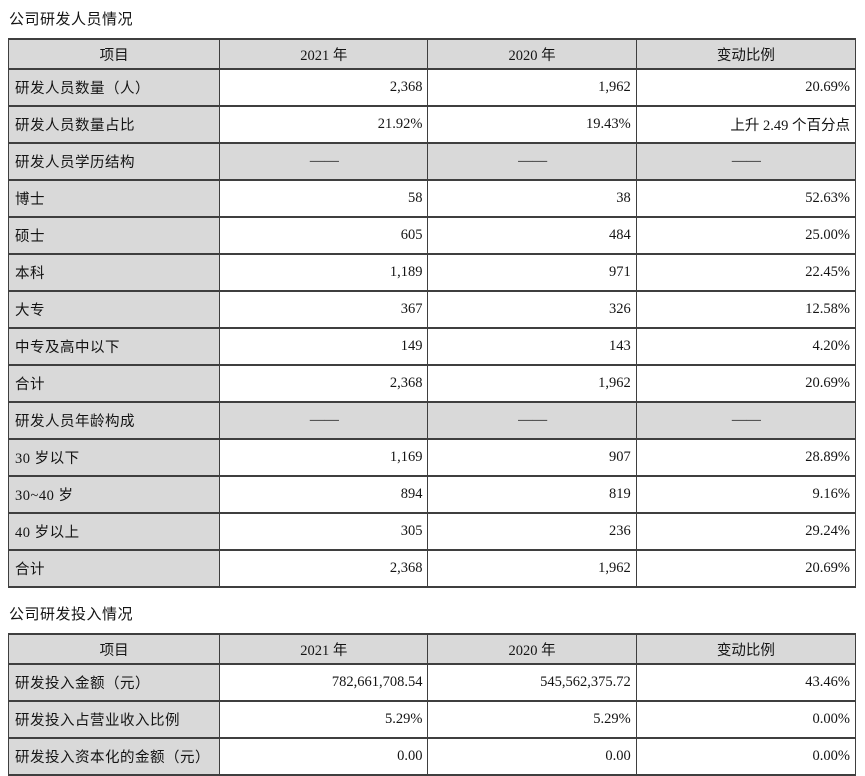 The width and height of the screenshot is (865, 776). What do you see at coordinates (746, 494) in the screenshot?
I see `change-ratio-cell: 9.16%` at bounding box center [746, 494].